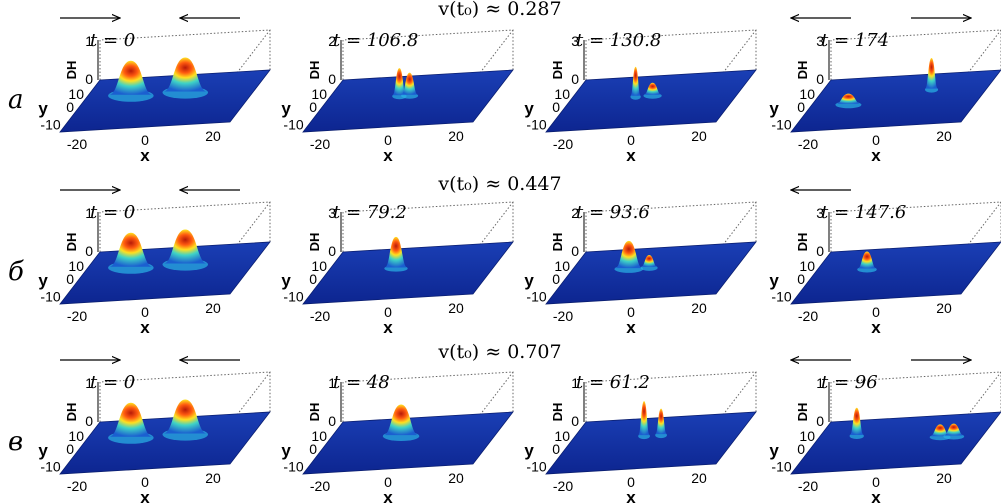 The width and height of the screenshot is (1001, 503). Describe the element at coordinates (575, 213) in the screenshot. I see `z-tick-max: 2` at that location.